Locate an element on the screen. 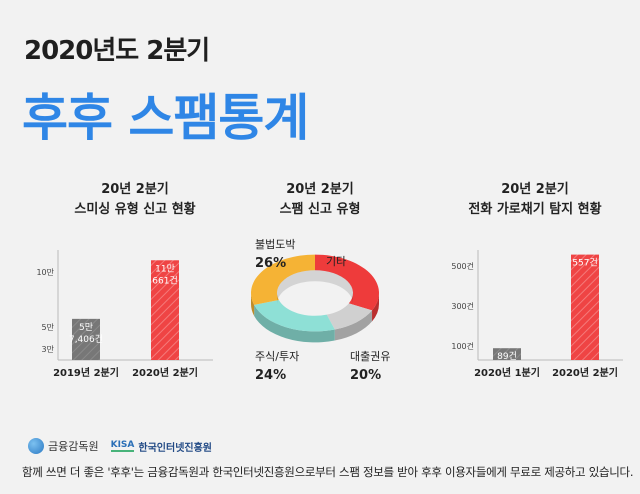 This screenshot has height=494, width=640. spam-panel-title: 20년 2분기 스팸 신고 유형 is located at coordinates (320, 200).